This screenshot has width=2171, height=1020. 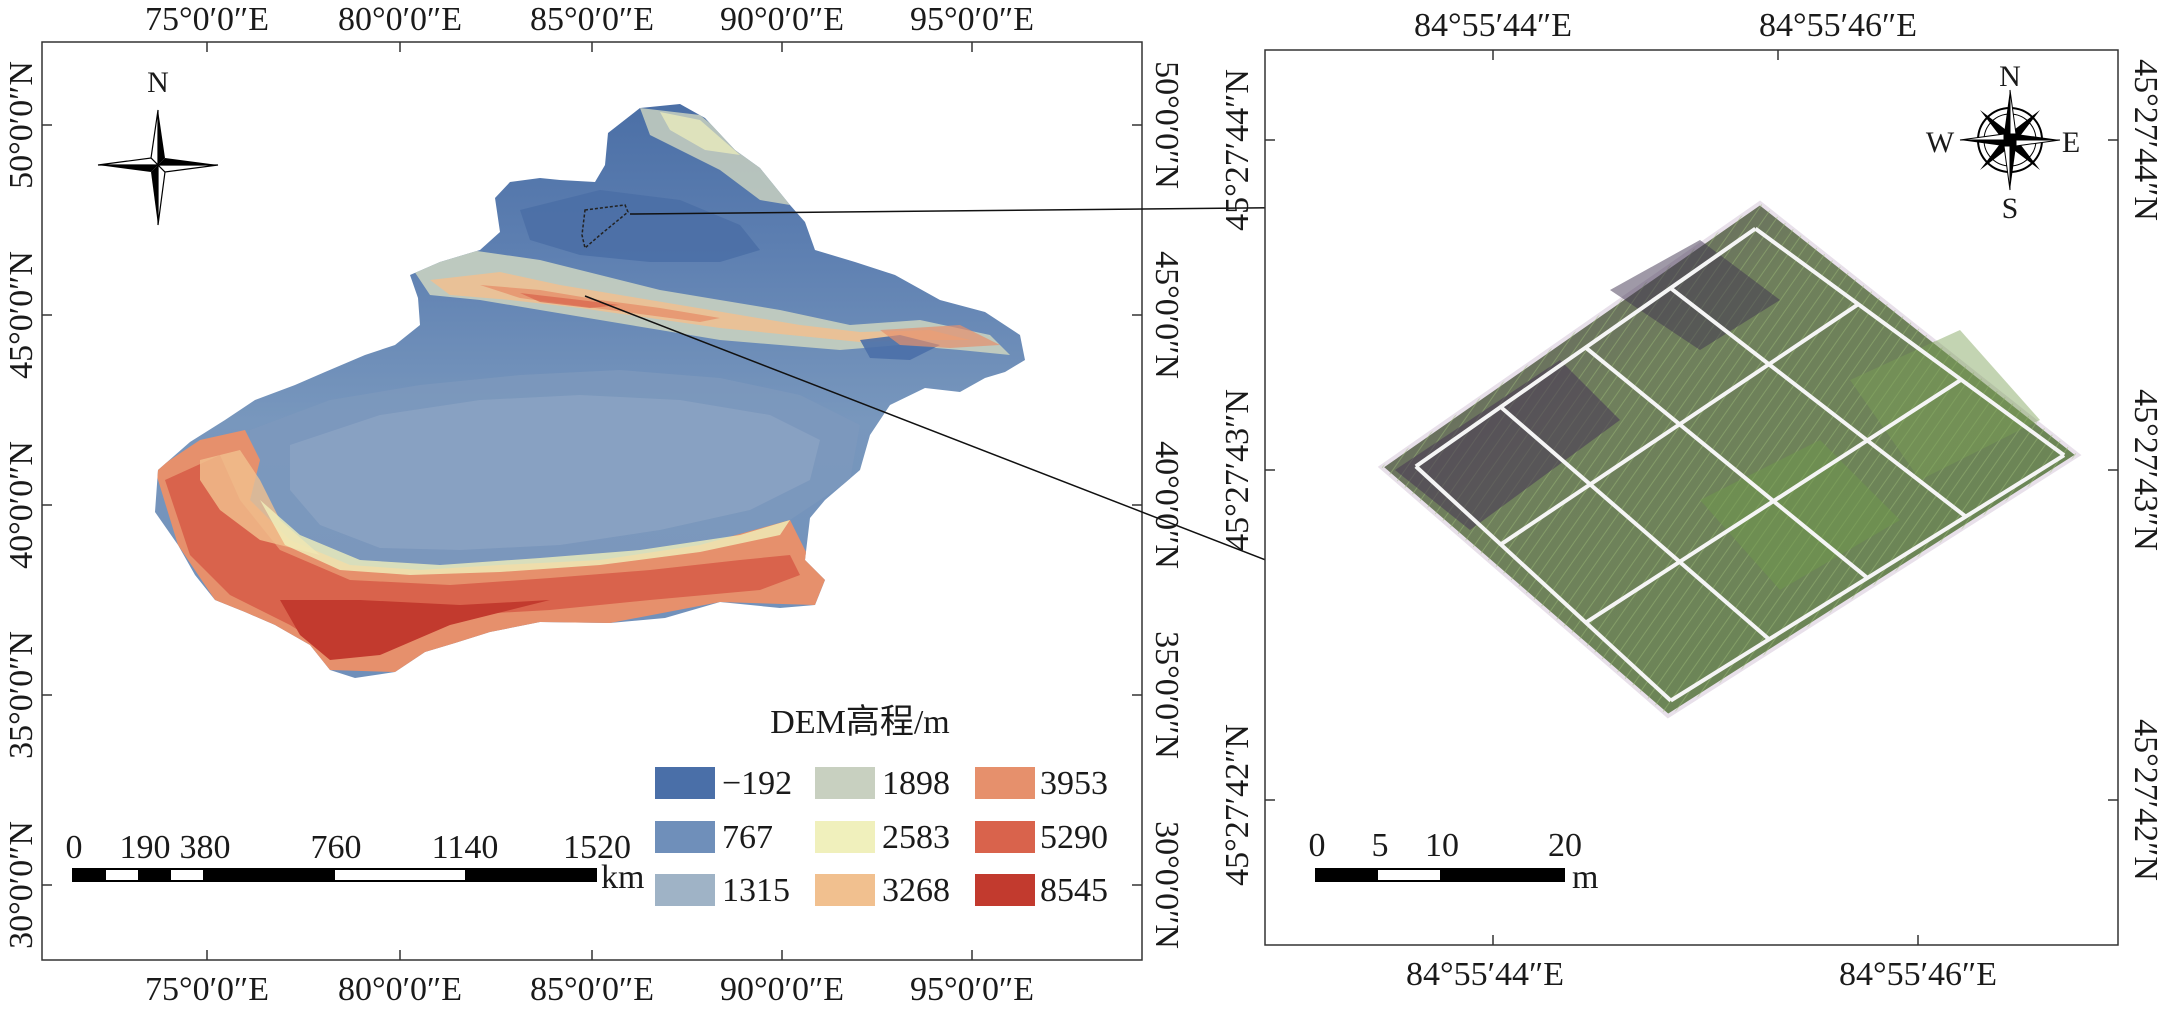 I want to click on left-top-lon-label: 85°0′0″E, so click(x=592, y=19).